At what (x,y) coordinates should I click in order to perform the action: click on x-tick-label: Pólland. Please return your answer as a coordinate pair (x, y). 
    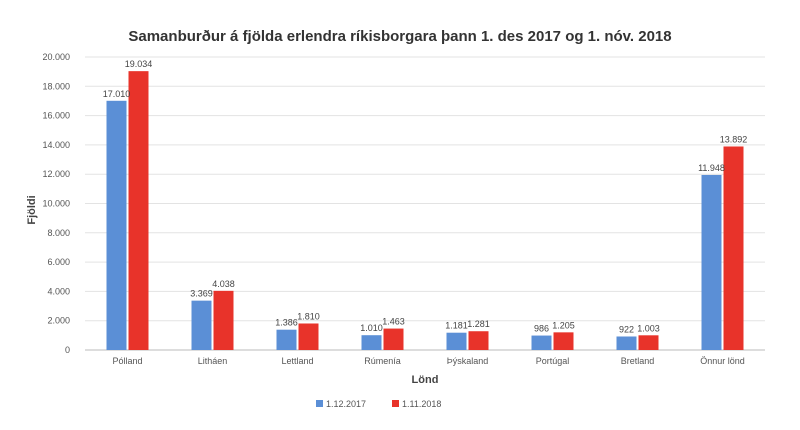
    Looking at the image, I should click on (127, 361).